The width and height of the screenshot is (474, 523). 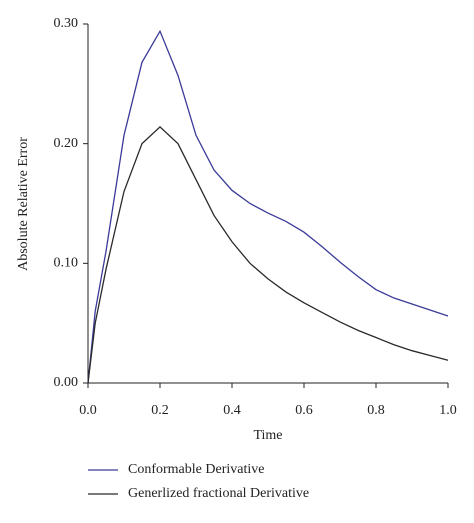 What do you see at coordinates (66, 263) in the screenshot?
I see `y-tick-label: 0.10` at bounding box center [66, 263].